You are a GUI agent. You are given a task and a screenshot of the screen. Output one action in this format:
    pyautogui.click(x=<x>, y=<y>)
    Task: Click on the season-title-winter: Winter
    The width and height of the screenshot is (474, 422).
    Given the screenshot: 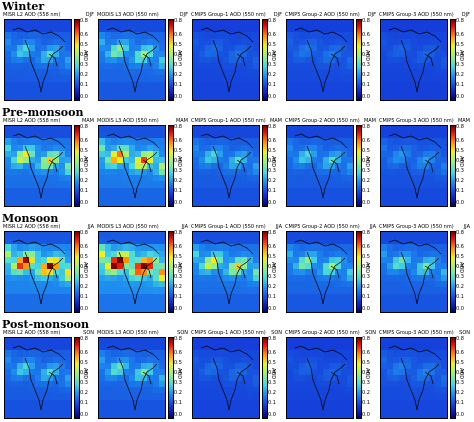 What is the action you would take?
    pyautogui.click(x=23, y=6)
    